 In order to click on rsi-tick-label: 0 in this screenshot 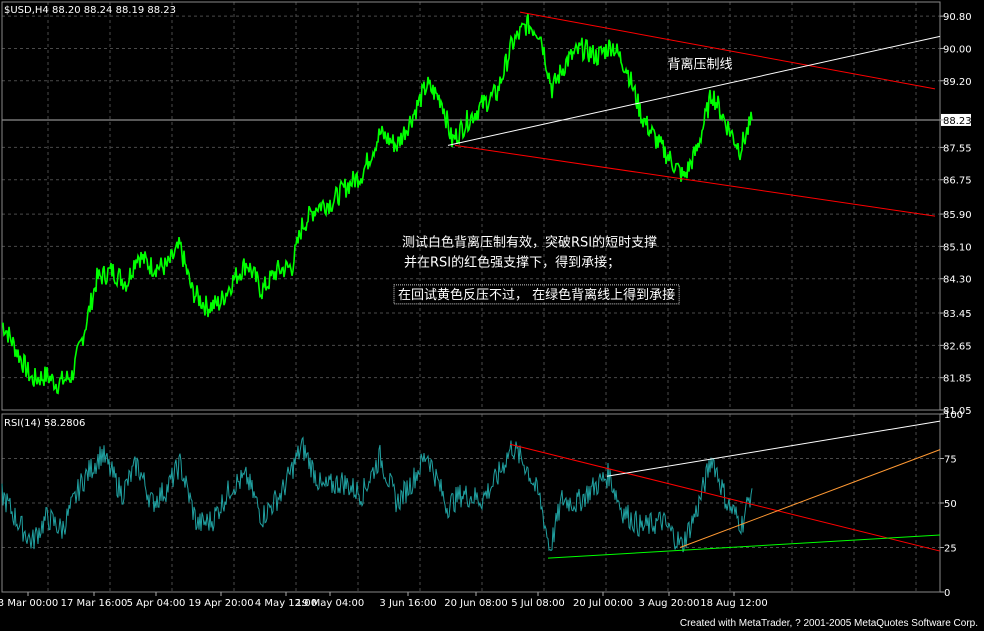, I will do `click(947, 593)`.